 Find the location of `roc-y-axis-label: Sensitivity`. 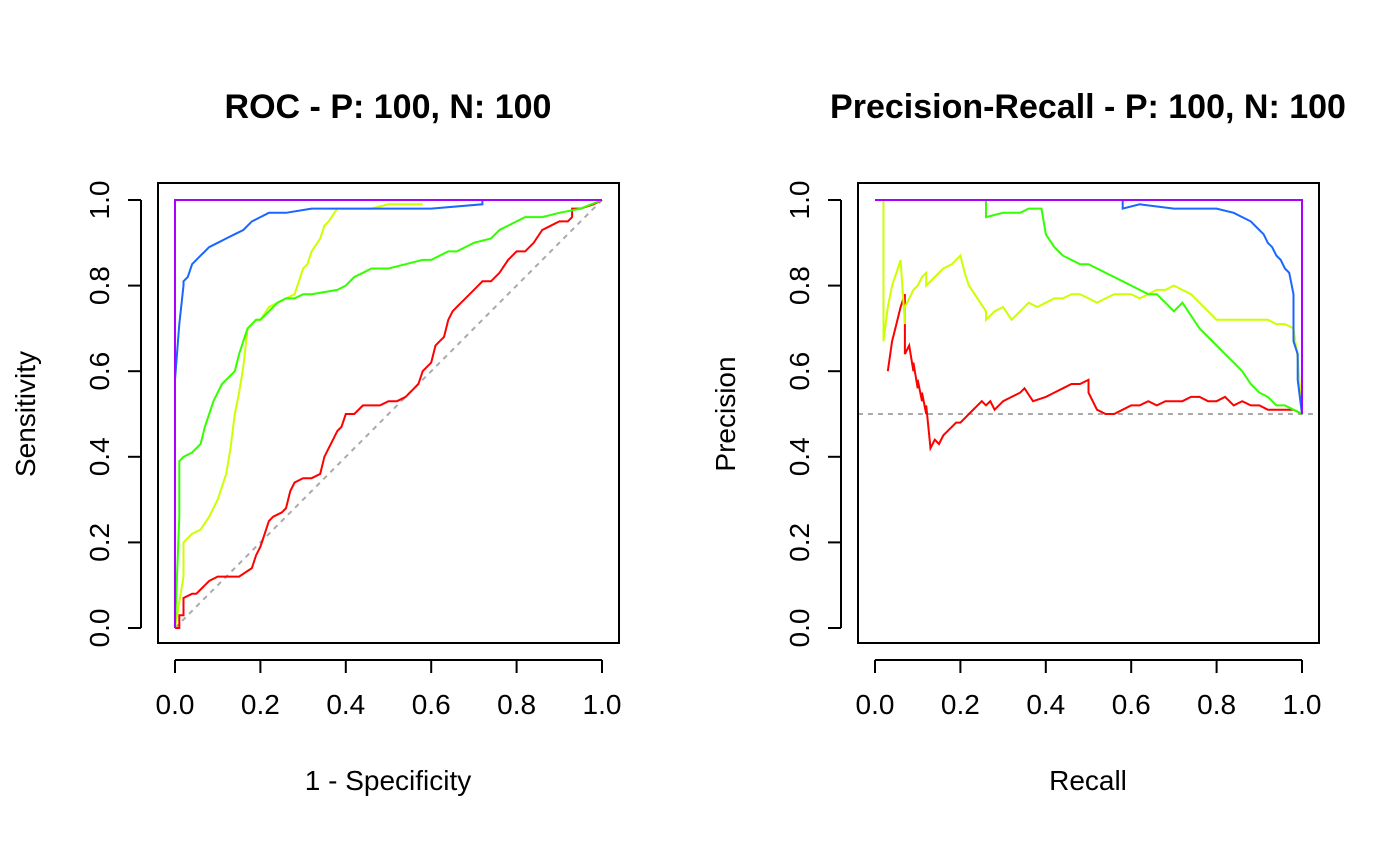

roc-y-axis-label: Sensitivity is located at coordinates (25, 414).